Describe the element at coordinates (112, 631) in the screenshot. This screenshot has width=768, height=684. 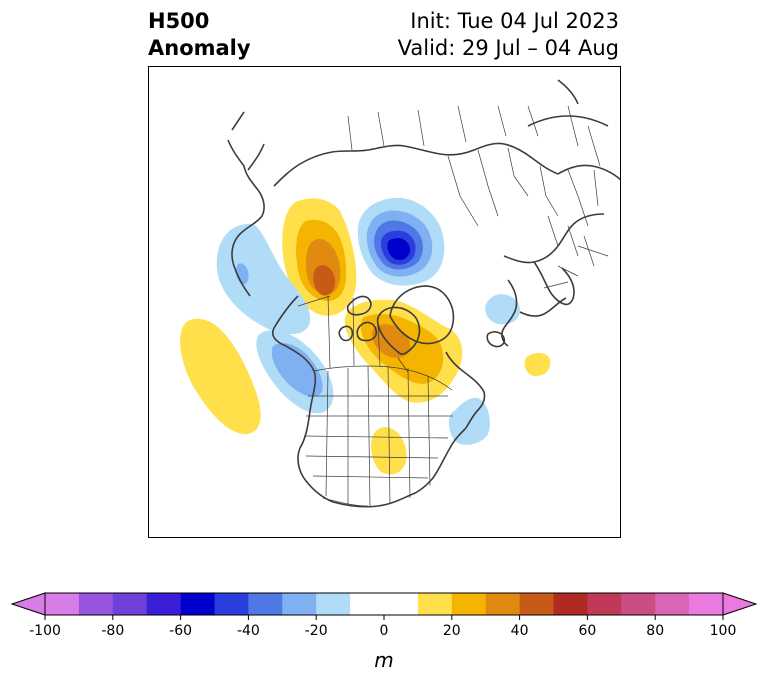
I see `colorbar-tick-label: -80` at that location.